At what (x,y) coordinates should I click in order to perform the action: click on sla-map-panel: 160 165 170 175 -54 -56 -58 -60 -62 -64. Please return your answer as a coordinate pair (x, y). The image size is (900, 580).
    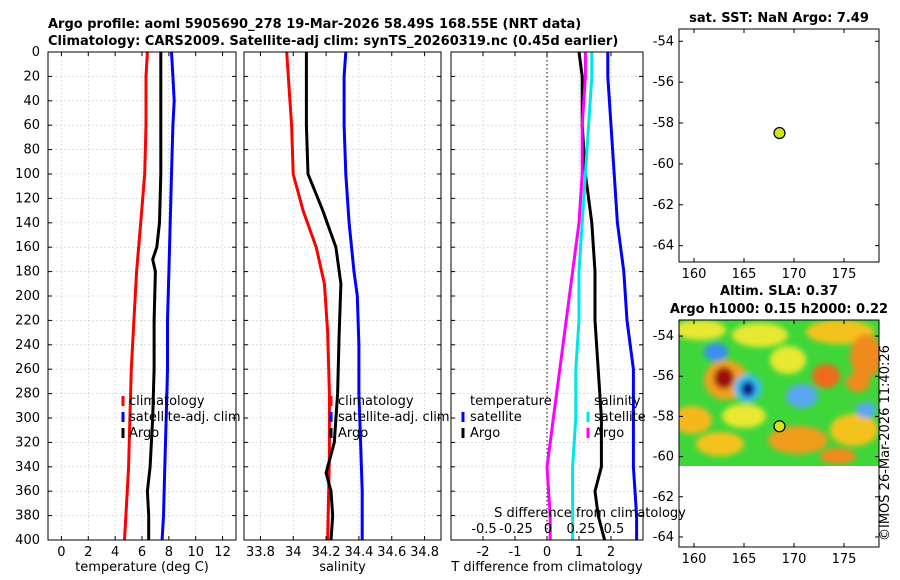
    Looking at the image, I should click on (766, 443).